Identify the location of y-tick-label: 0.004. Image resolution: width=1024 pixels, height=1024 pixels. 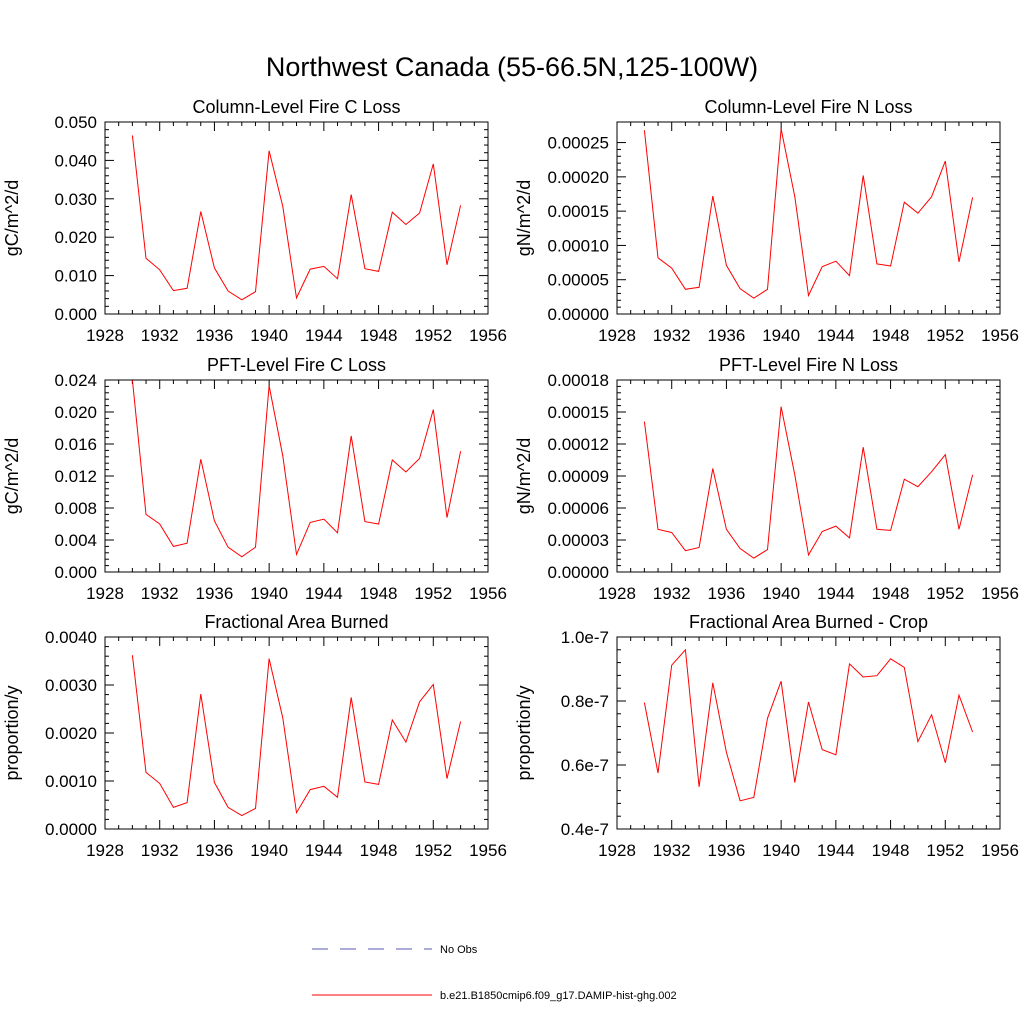
(75, 540).